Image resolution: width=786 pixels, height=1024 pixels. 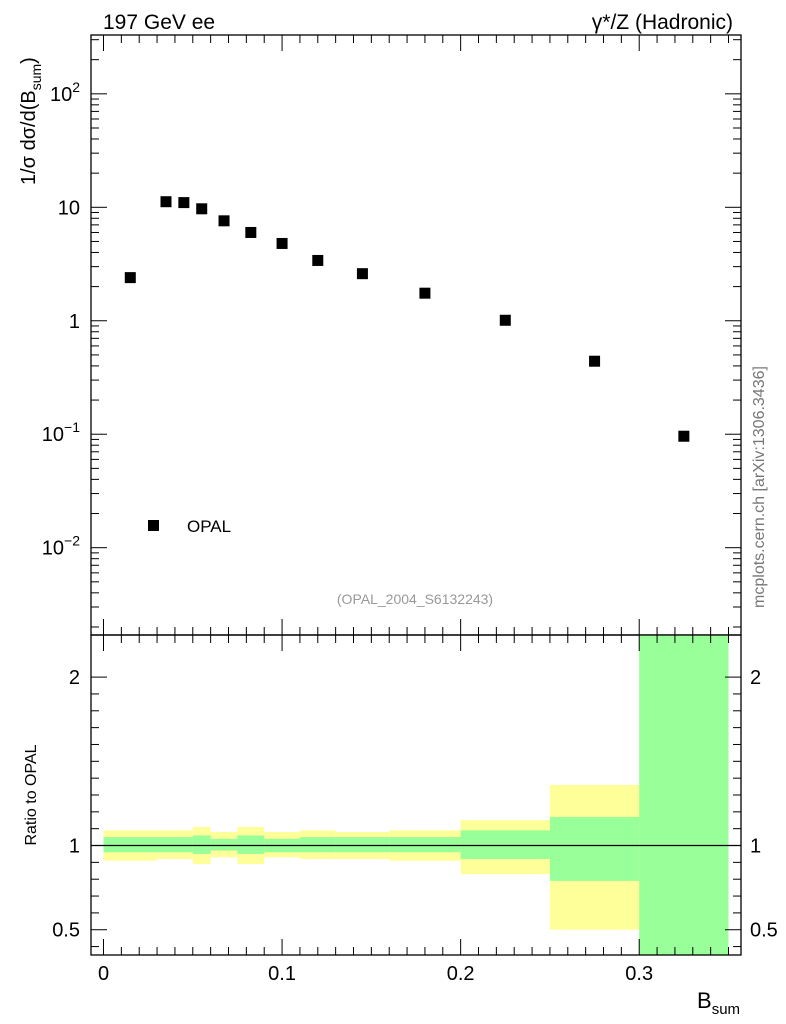 I want to click on main-y-tick-label: 10, so click(x=69, y=208).